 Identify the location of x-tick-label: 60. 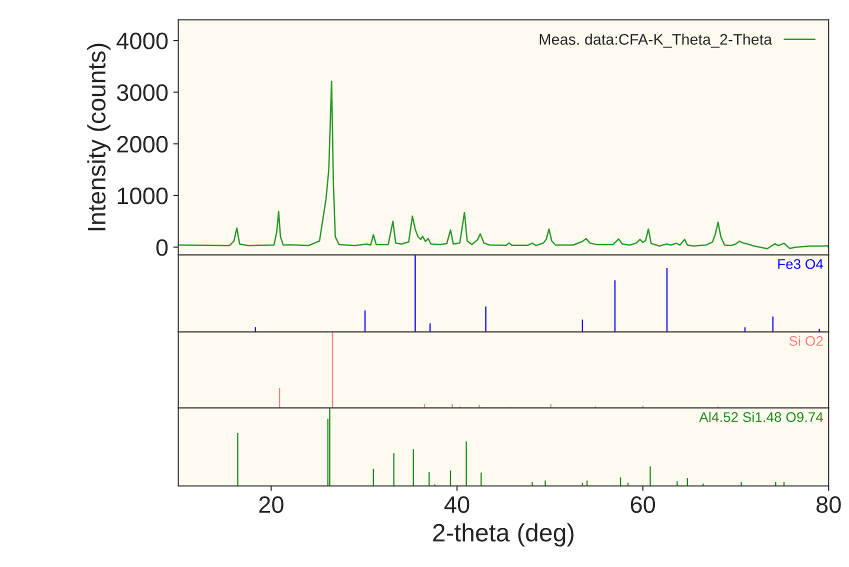
(643, 504).